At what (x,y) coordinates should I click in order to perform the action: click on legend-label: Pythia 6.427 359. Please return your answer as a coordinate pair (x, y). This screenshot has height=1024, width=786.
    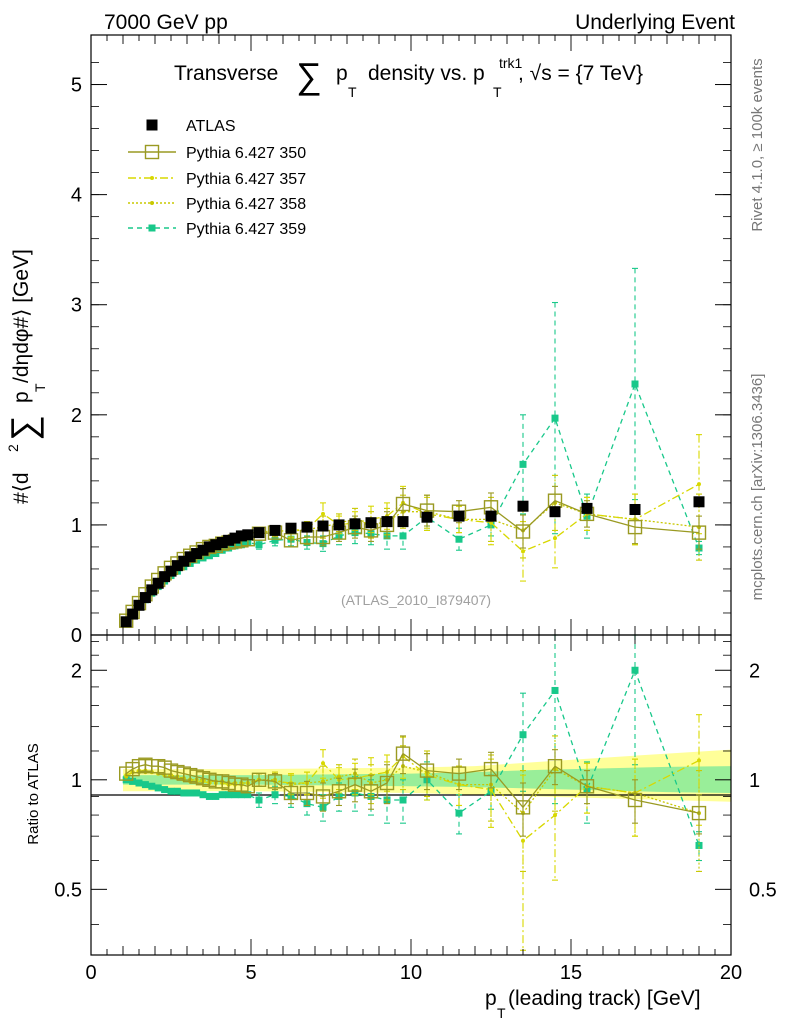
    Looking at the image, I should click on (246, 229).